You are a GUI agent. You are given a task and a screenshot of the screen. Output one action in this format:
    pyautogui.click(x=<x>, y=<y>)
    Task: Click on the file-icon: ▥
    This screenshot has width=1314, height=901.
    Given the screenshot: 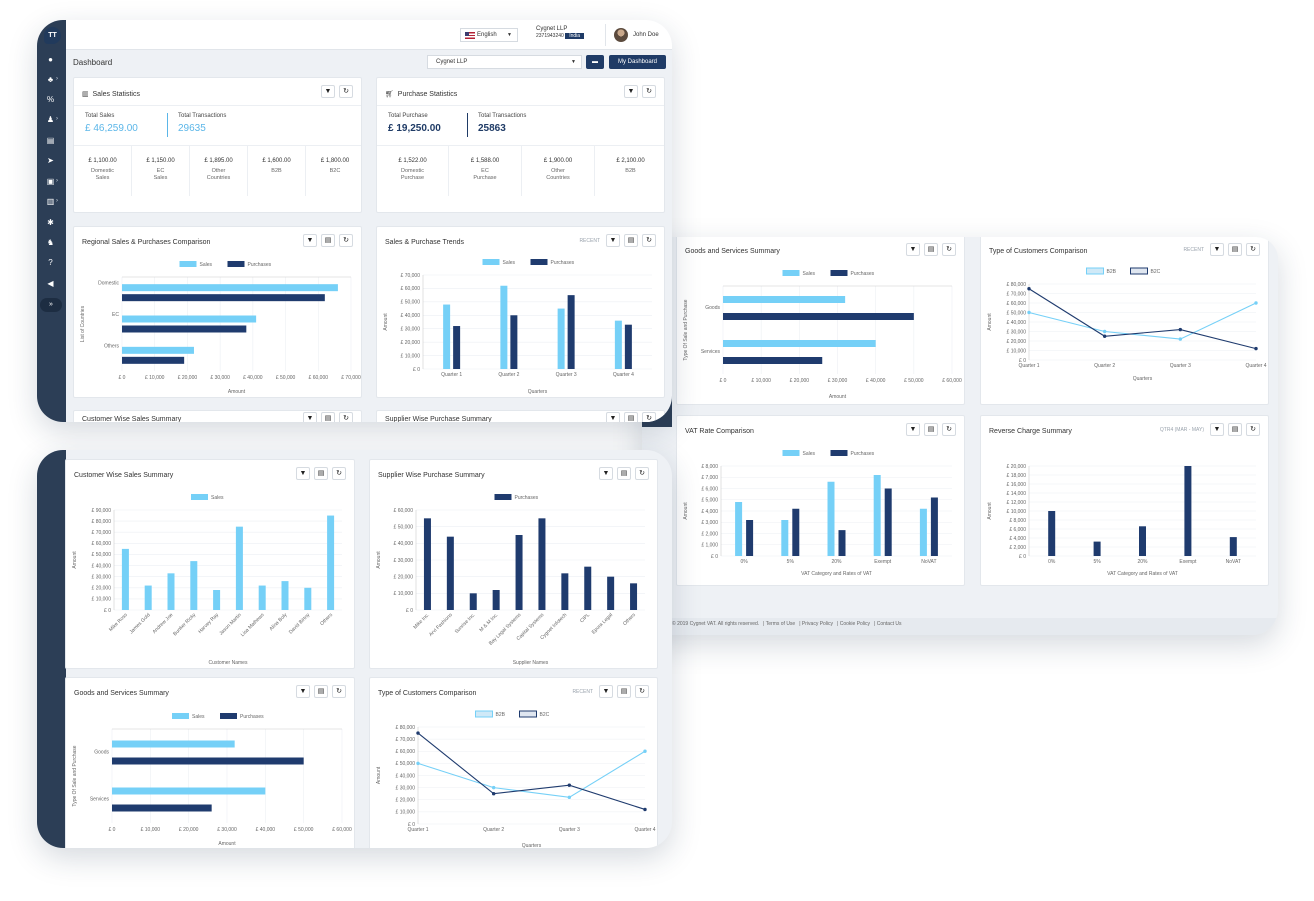 What is the action you would take?
    pyautogui.click(x=50, y=201)
    